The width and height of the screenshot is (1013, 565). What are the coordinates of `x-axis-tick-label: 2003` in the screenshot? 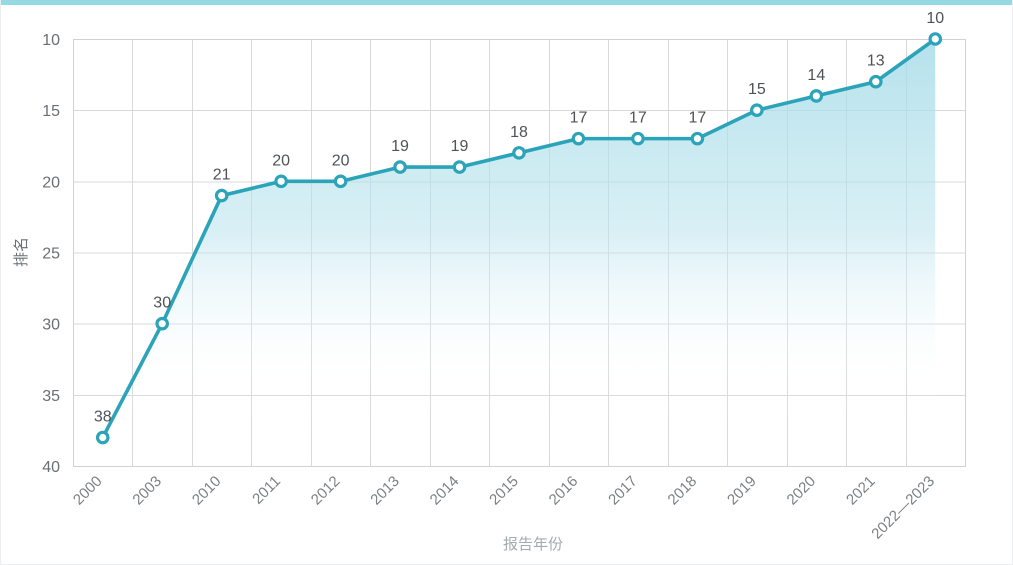 It's located at (147, 491).